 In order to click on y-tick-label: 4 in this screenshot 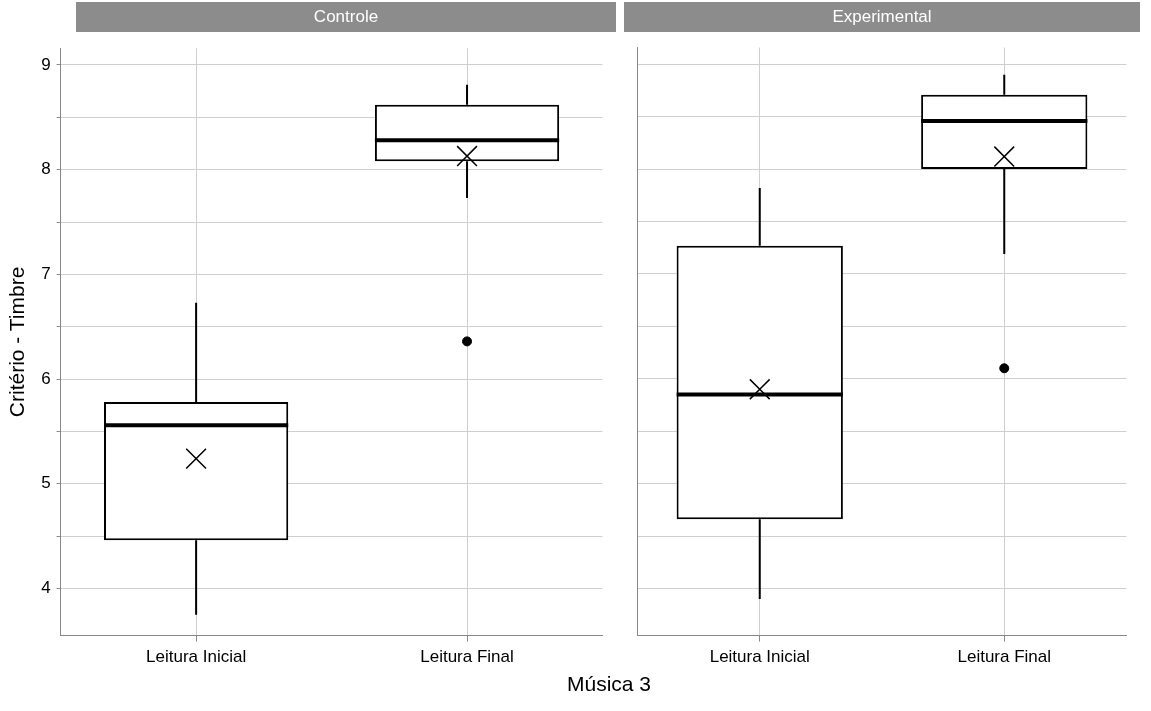, I will do `click(46, 588)`.